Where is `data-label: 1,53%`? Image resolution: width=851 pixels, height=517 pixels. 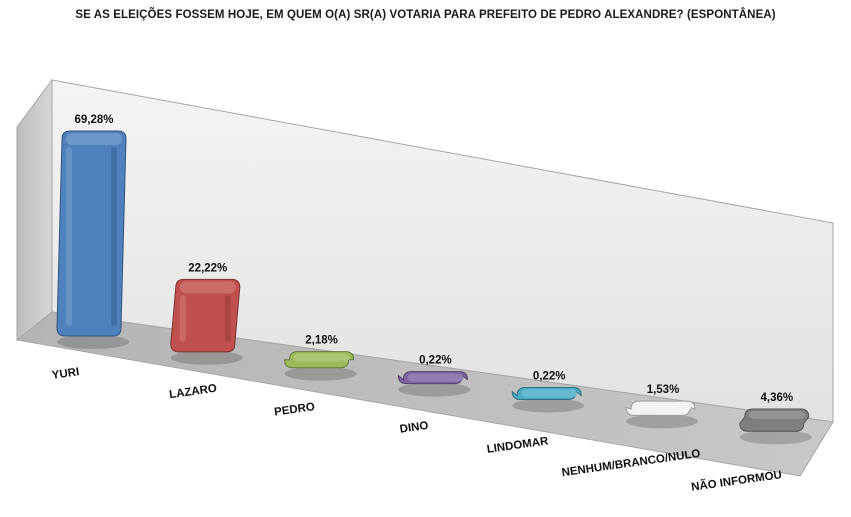
data-label: 1,53% is located at coordinates (663, 390).